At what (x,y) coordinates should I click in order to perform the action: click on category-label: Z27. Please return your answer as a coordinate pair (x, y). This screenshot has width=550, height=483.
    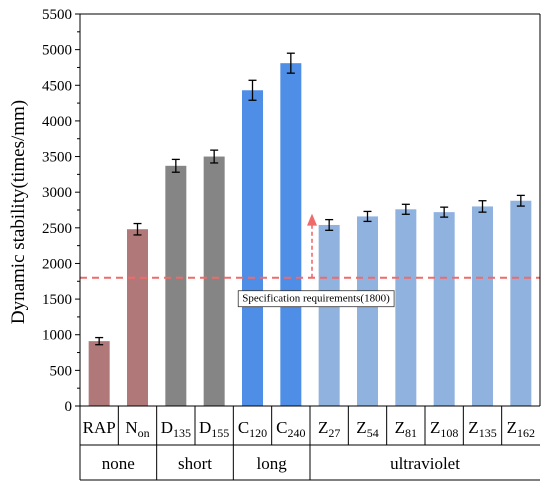
    Looking at the image, I should click on (329, 429).